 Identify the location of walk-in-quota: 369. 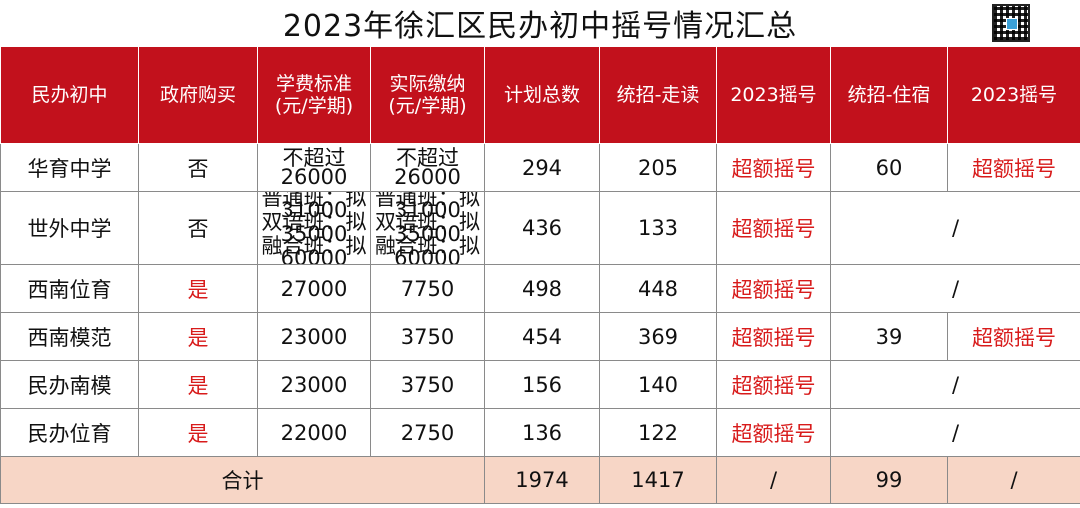
(658, 337).